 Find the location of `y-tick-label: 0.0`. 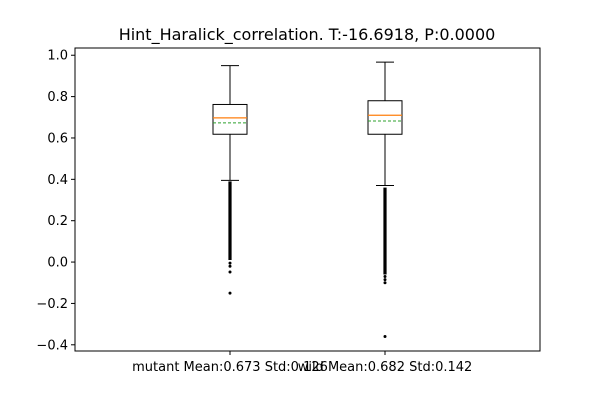

y-tick-label: 0.0 is located at coordinates (57, 263).